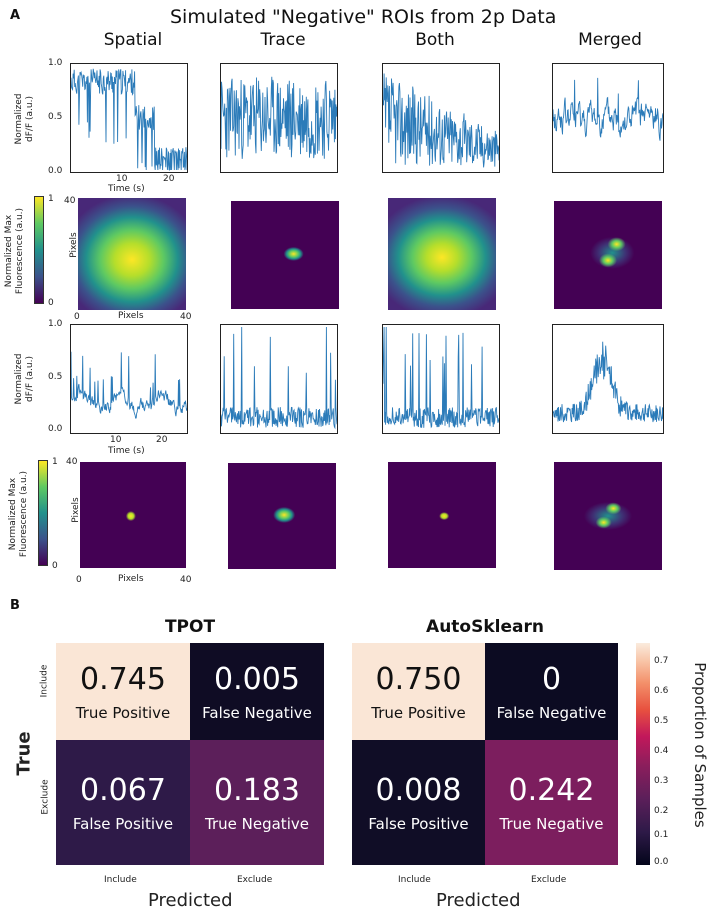 The image size is (708, 916). Describe the element at coordinates (661, 862) in the screenshot. I see `cbar-tick-0.0: 0.0` at that location.